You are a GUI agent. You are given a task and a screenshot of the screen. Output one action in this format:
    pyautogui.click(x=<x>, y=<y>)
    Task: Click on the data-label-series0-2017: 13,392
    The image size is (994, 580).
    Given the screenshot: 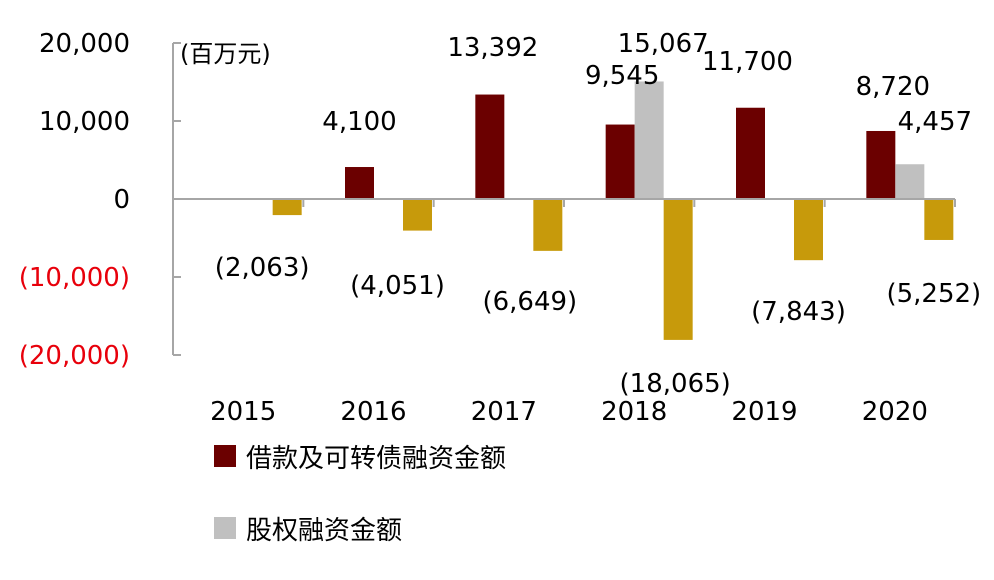 What is the action you would take?
    pyautogui.click(x=492, y=48)
    